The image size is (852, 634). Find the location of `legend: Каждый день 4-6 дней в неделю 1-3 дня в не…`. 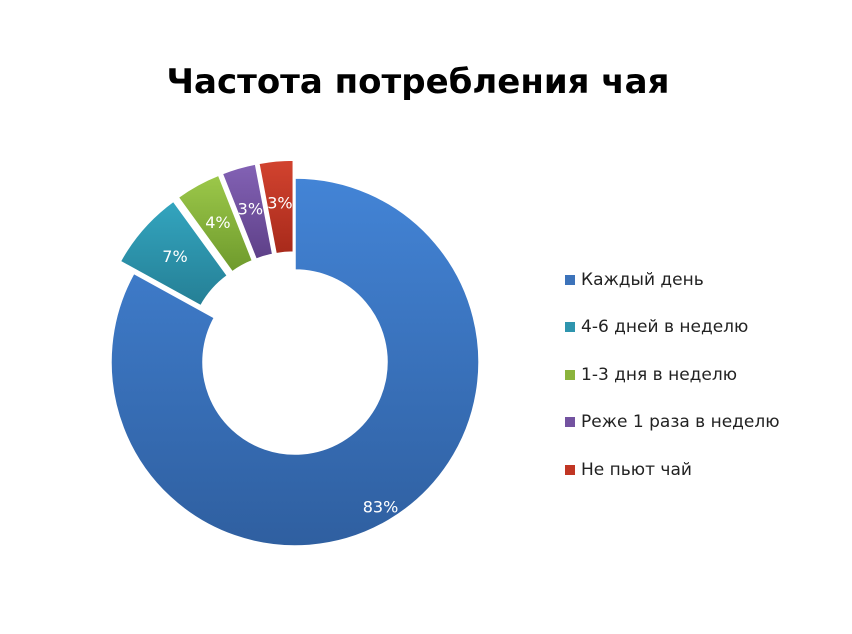

legend: Каждый день 4-6 дней в неделю 1-3 дня в не… is located at coordinates (672, 375).